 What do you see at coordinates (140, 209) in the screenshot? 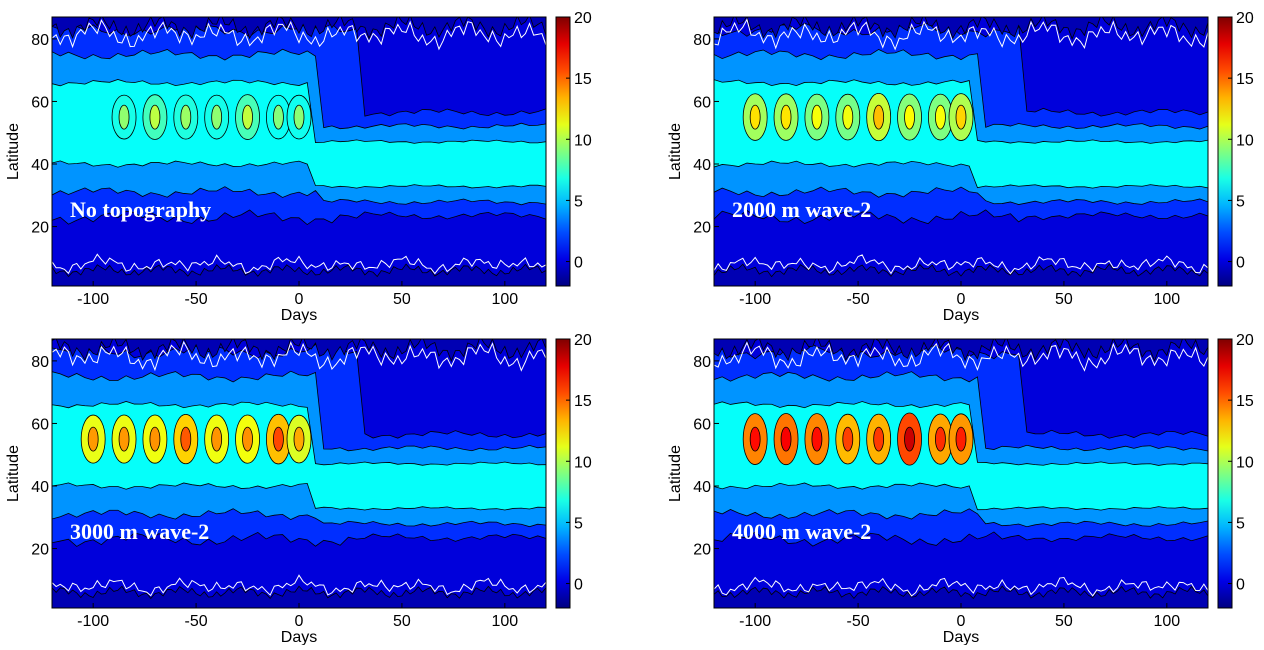
I see `annotation: No topography` at bounding box center [140, 209].